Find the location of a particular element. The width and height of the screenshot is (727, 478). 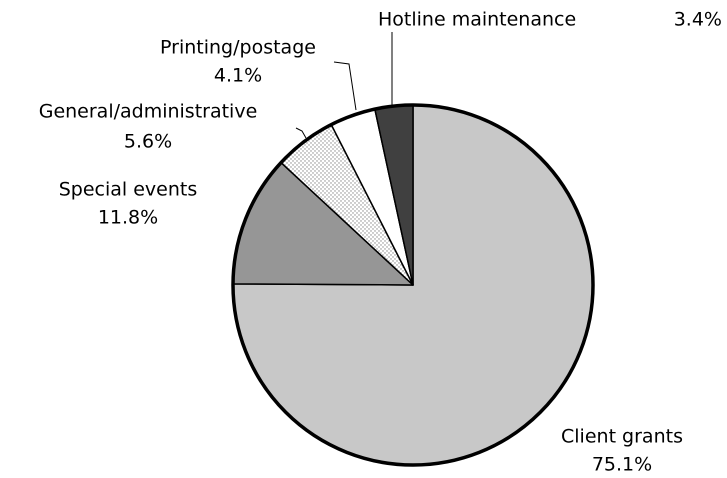

slice-value-label: 3.4% is located at coordinates (698, 20).